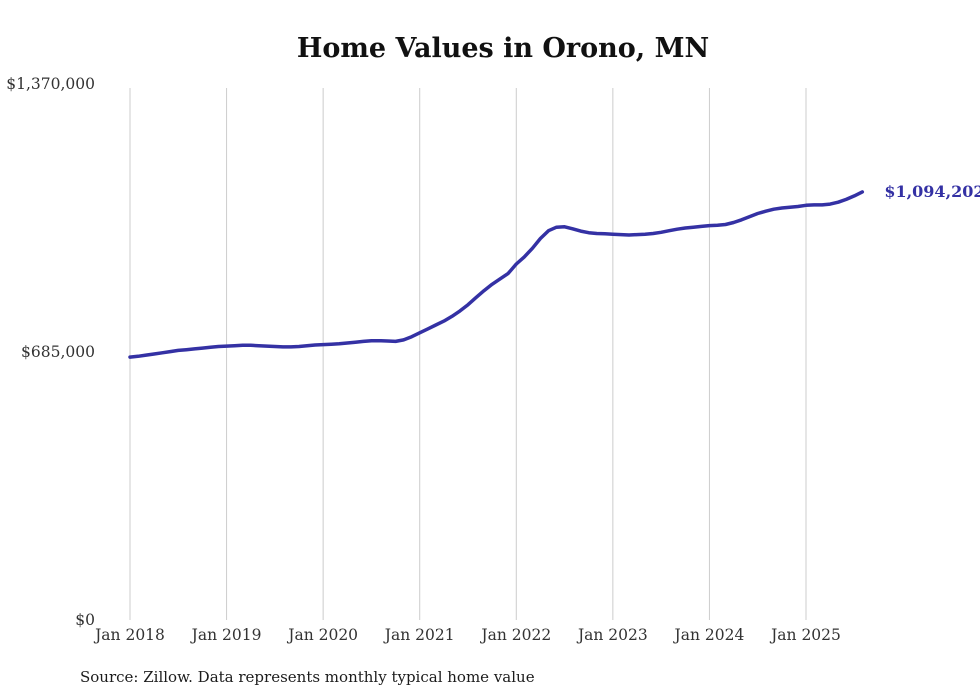  Describe the element at coordinates (932, 191) in the screenshot. I see `end-value-label: $1,094,202` at that location.